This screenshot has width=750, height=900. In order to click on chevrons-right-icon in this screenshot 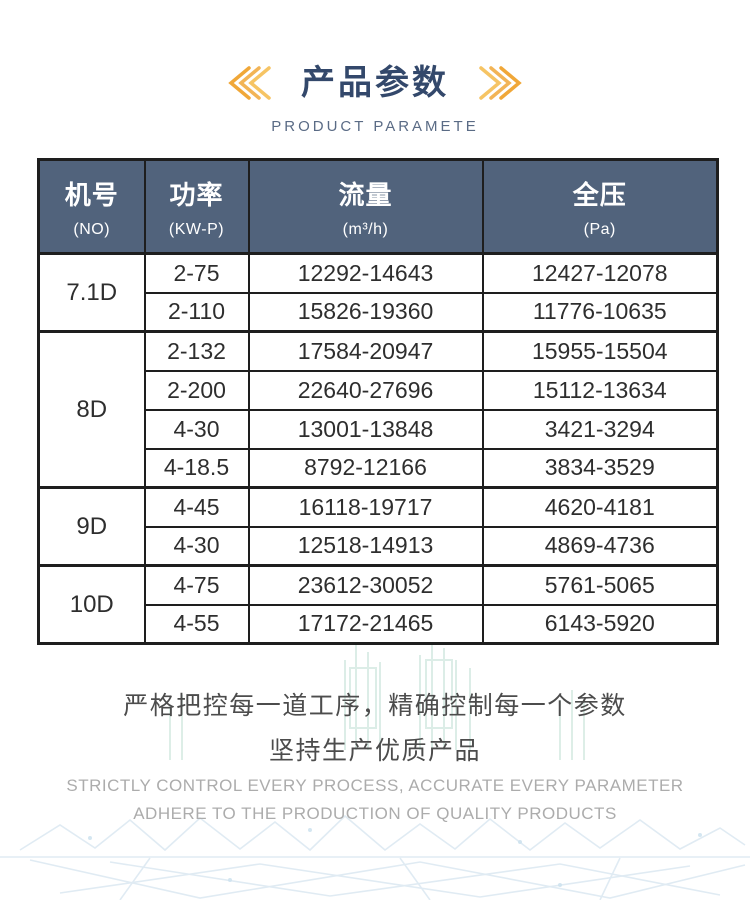, I will do `click(501, 83)`.